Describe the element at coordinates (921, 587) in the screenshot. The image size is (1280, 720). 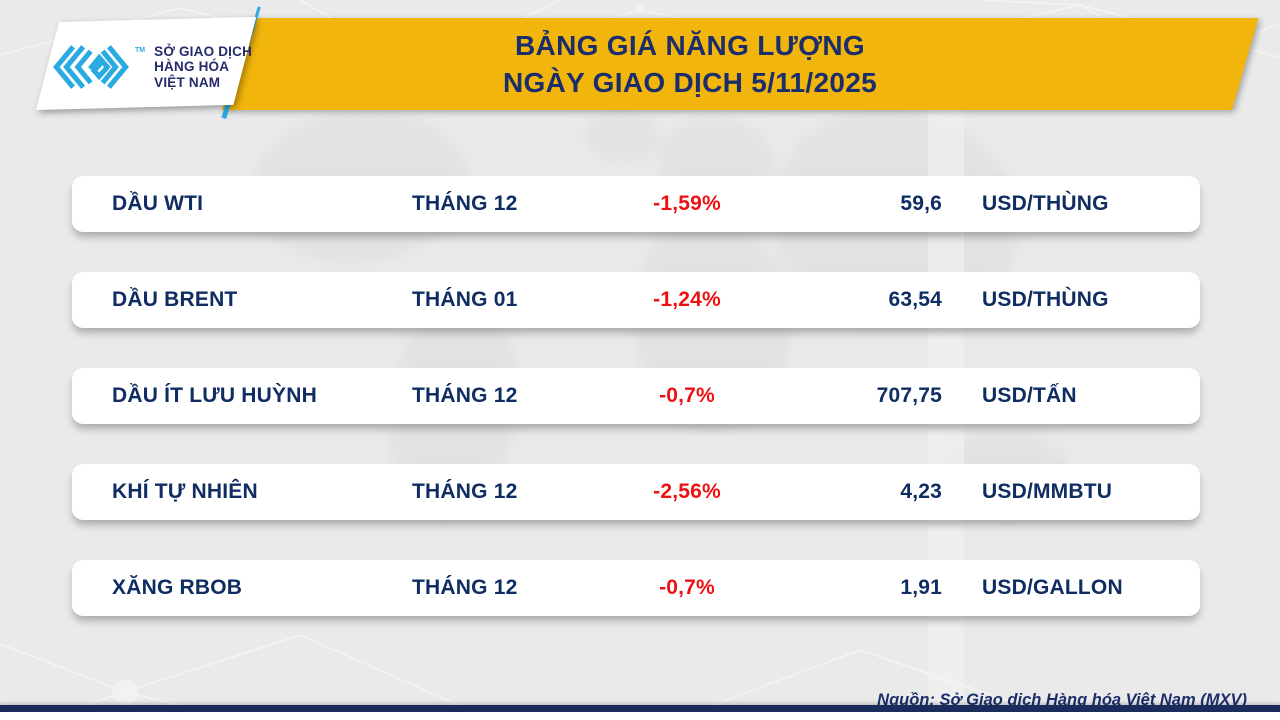
I see `price-value: 1,91` at that location.